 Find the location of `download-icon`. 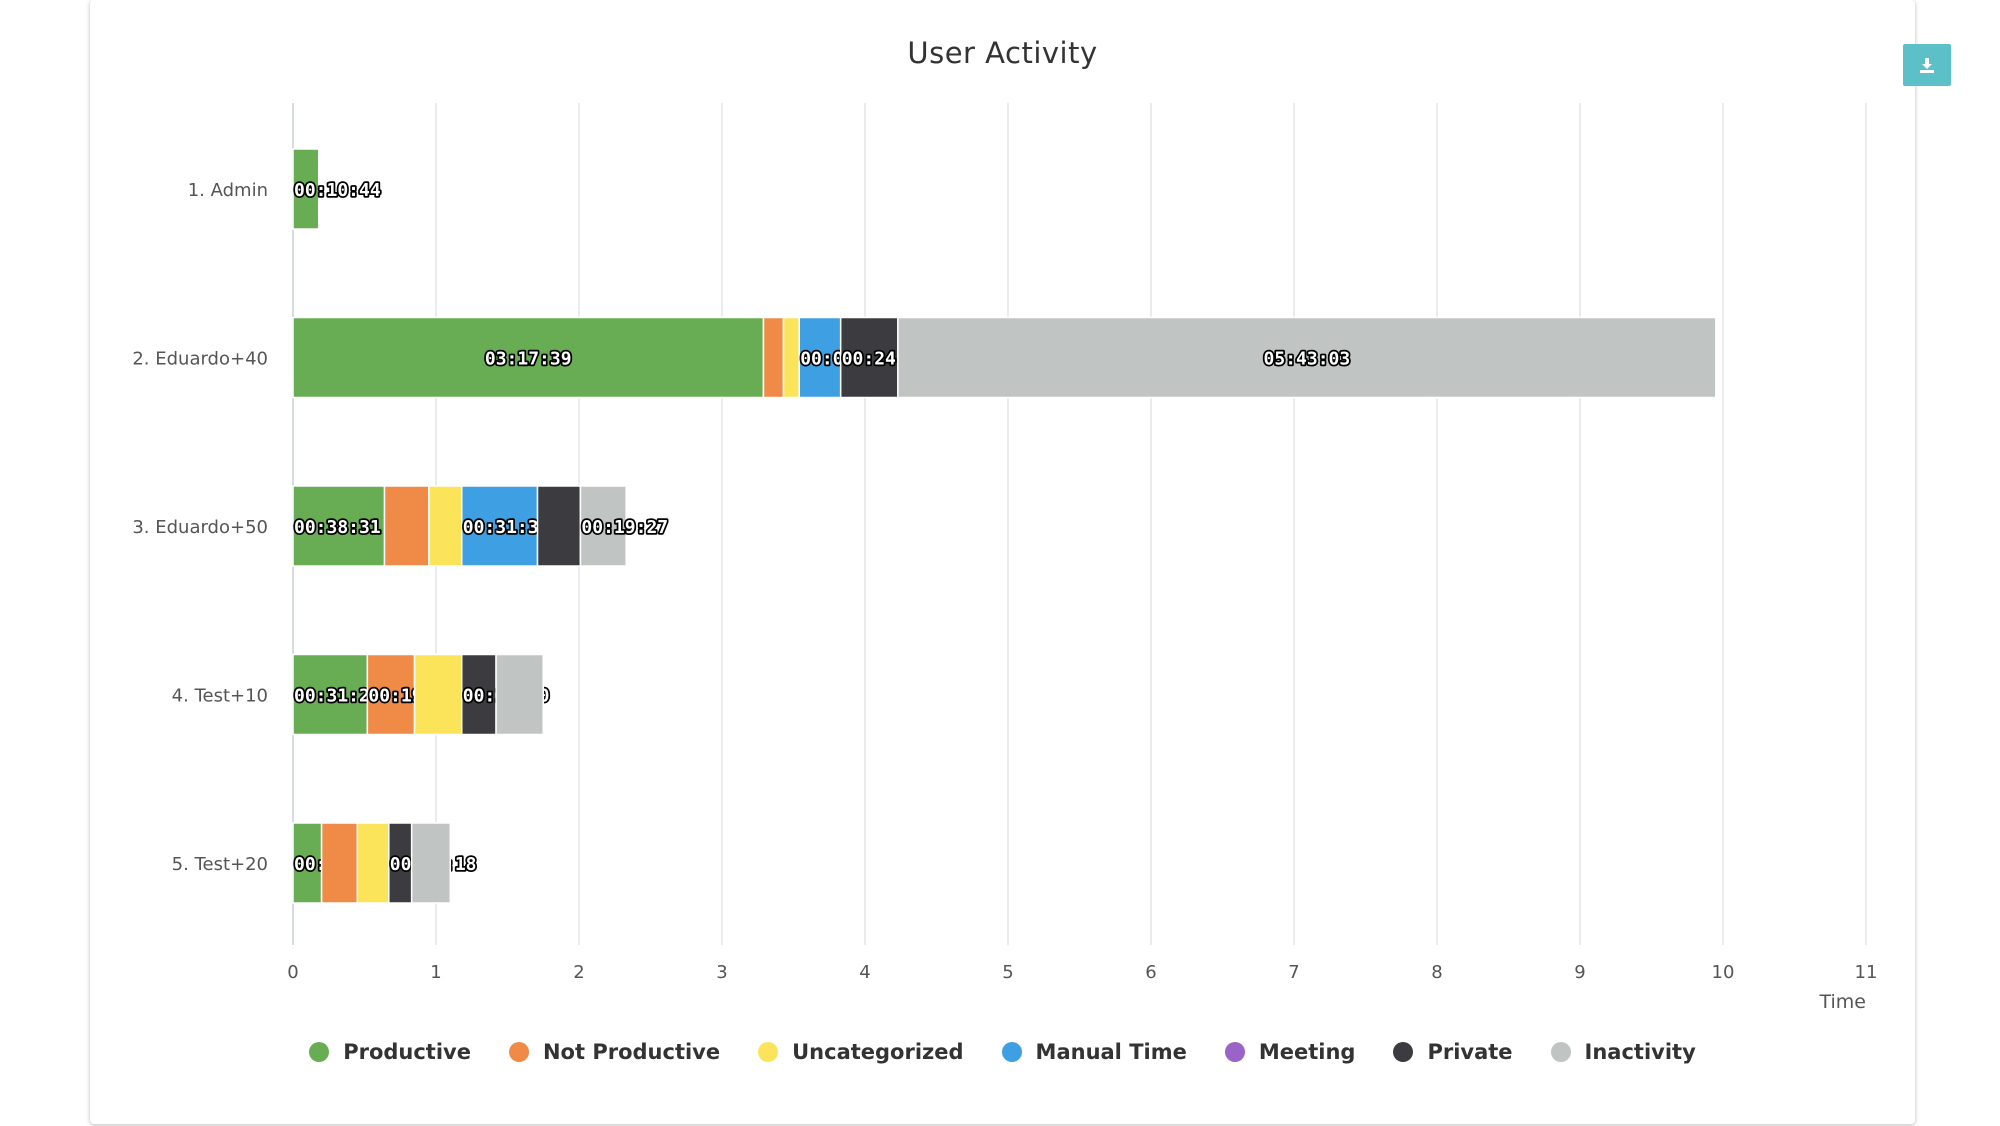

download-icon is located at coordinates (1927, 65).